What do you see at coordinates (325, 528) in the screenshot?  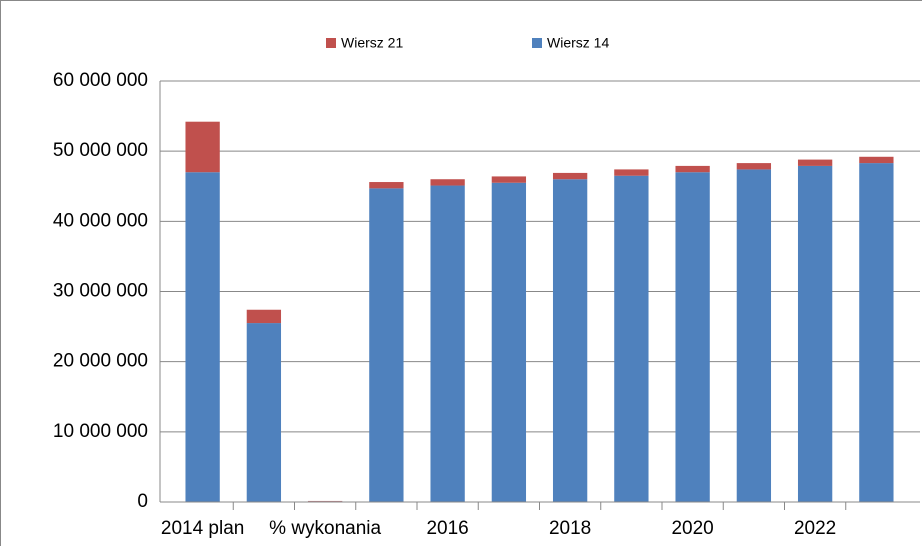 I see `x-tick-label: % wykonania` at bounding box center [325, 528].